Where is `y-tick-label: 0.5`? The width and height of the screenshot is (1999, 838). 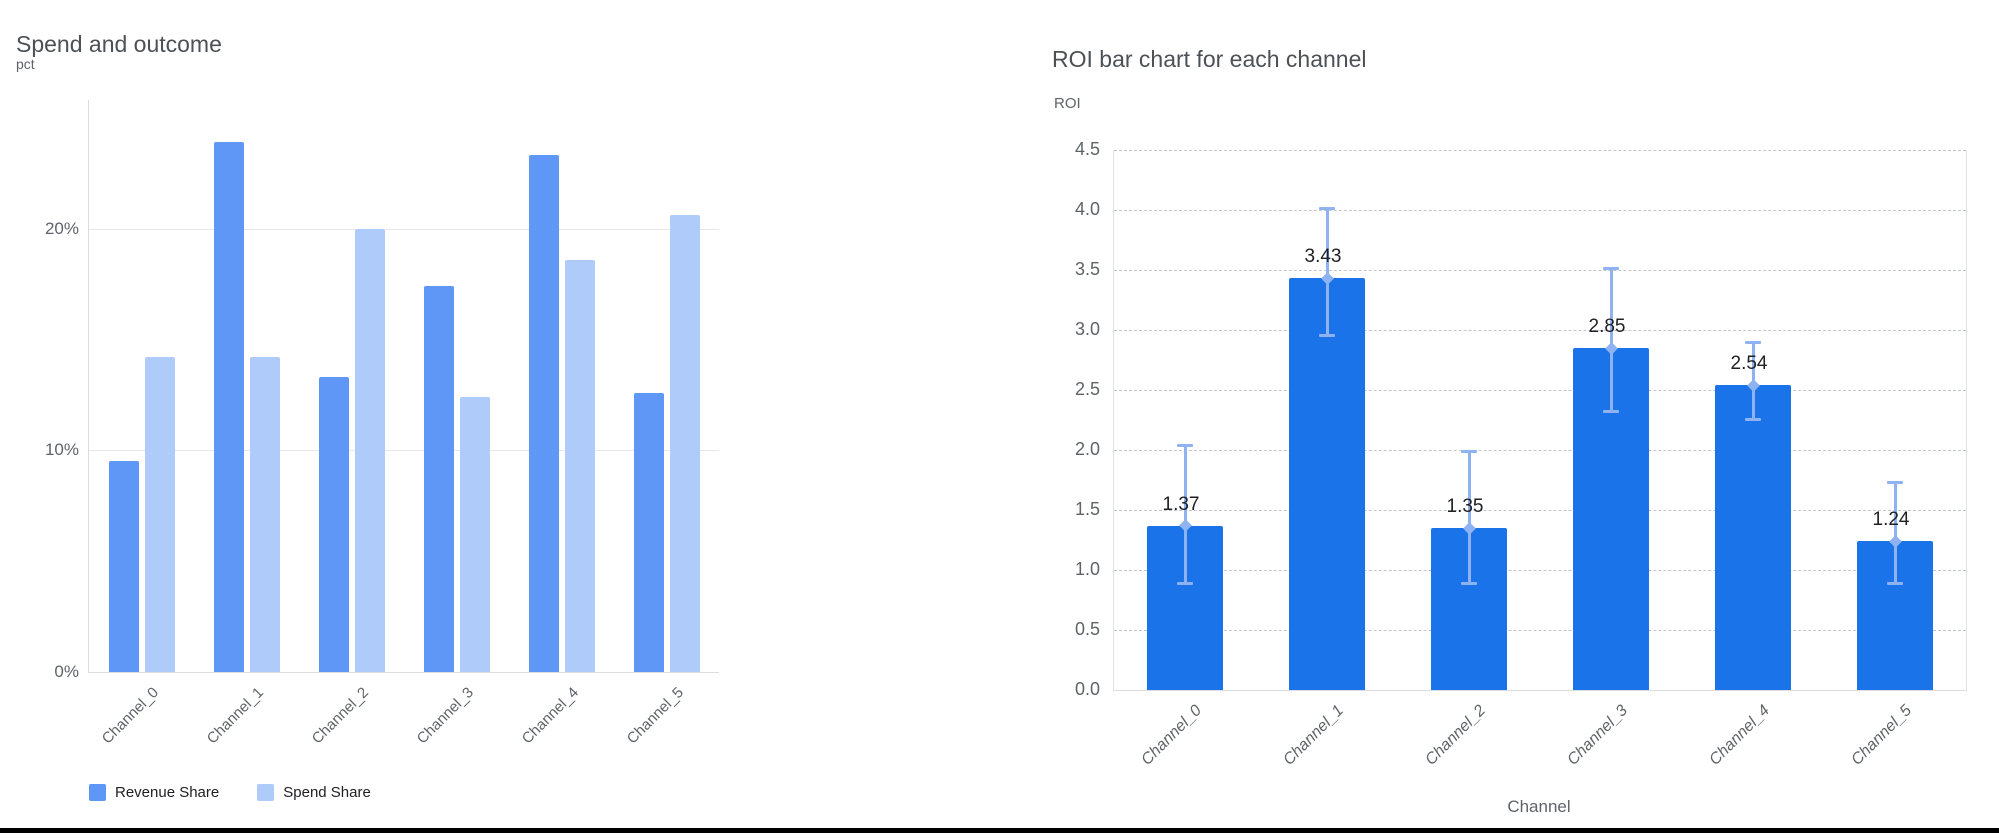
y-tick-label: 0.5 is located at coordinates (1087, 629).